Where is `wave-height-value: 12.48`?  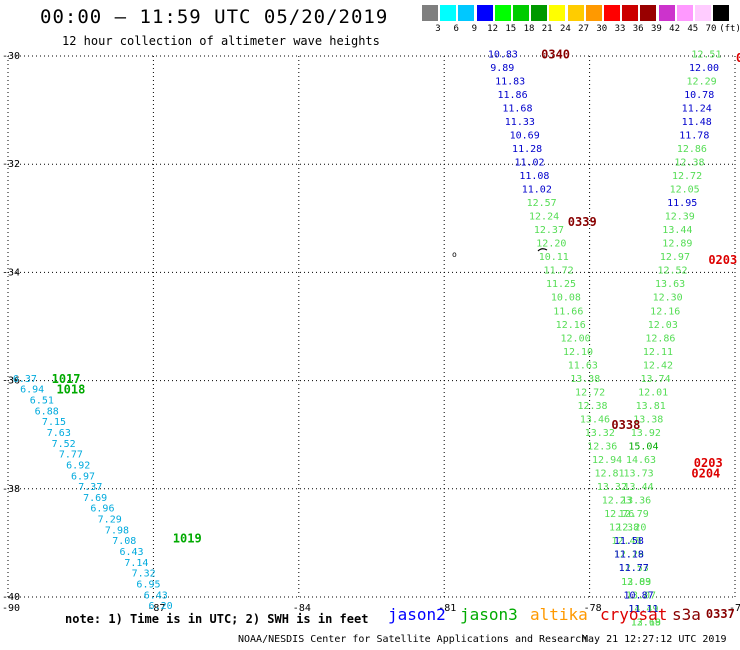 wave-height-value: 12.48 is located at coordinates (626, 541).